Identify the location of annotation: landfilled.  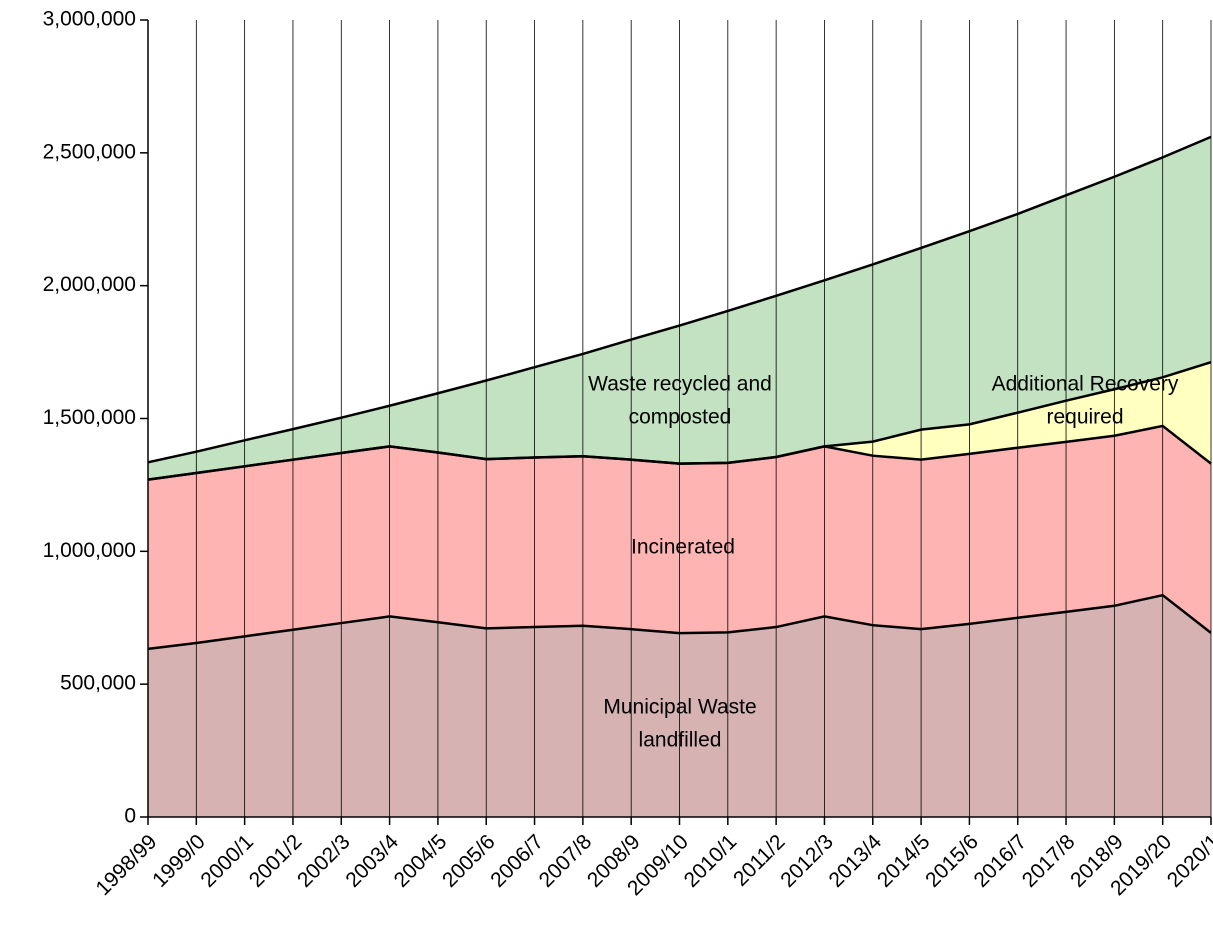
(680, 740).